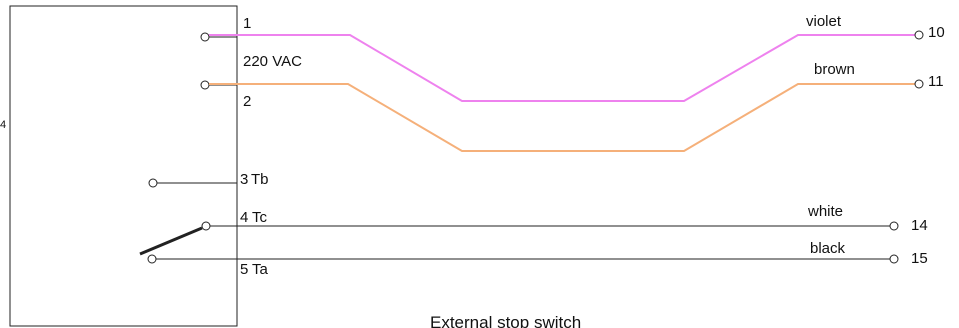 Image resolution: width=959 pixels, height=328 pixels. Describe the element at coordinates (919, 225) in the screenshot. I see `terminal-14-label: 14` at that location.